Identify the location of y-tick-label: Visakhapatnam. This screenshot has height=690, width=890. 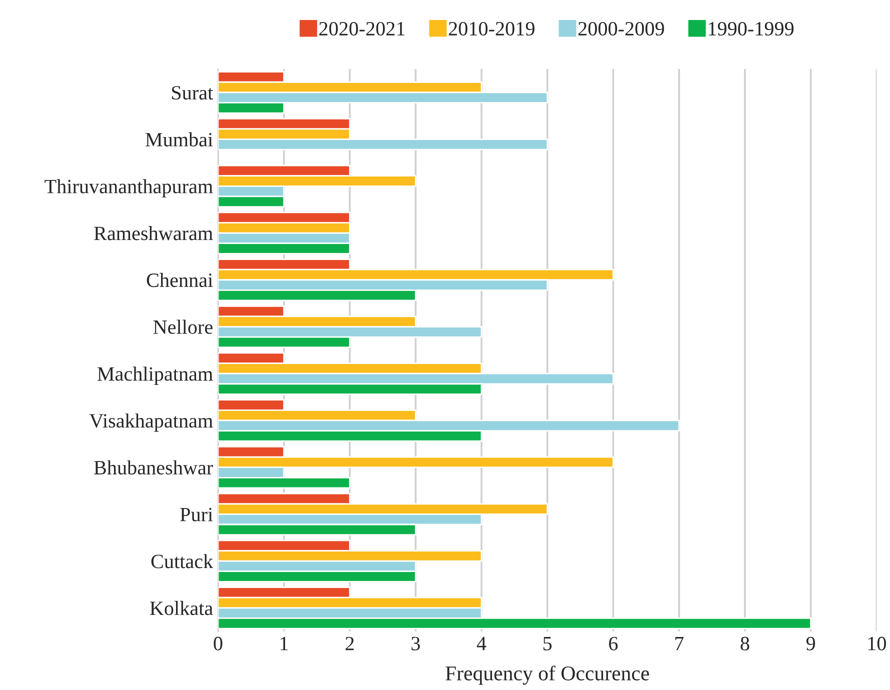
(151, 422).